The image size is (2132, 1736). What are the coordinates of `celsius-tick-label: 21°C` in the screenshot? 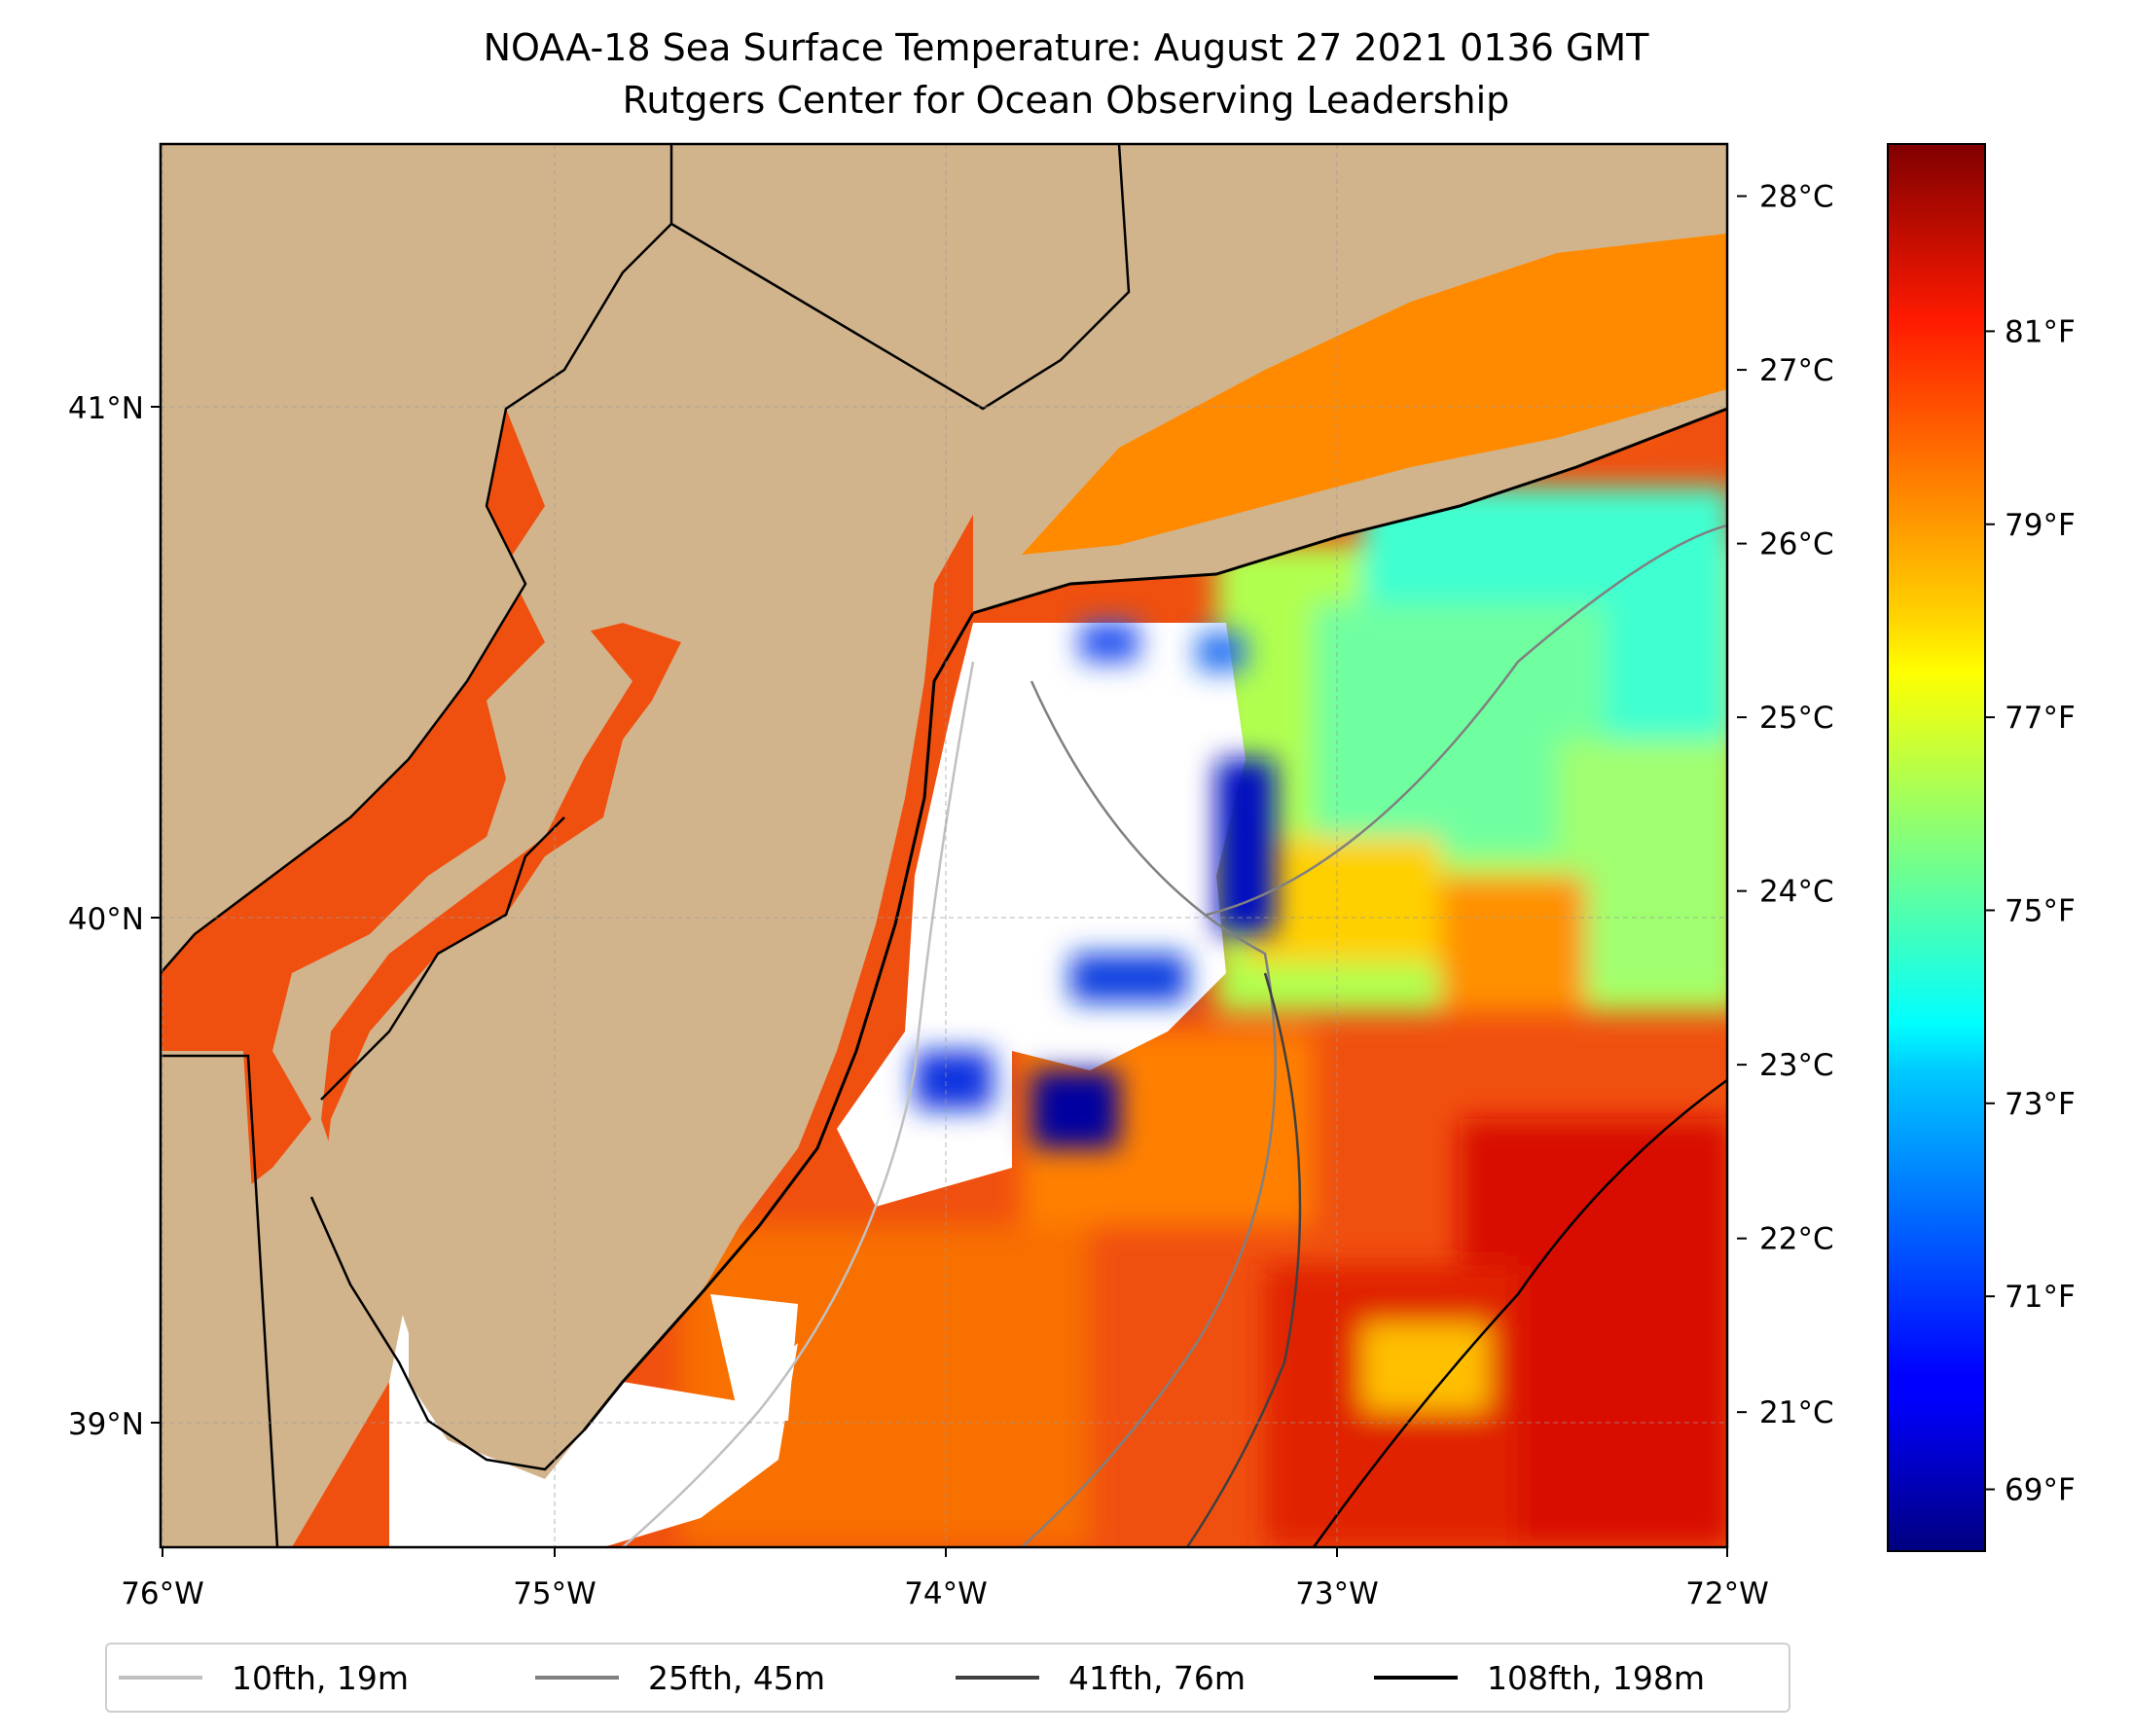 It's located at (1797, 1413).